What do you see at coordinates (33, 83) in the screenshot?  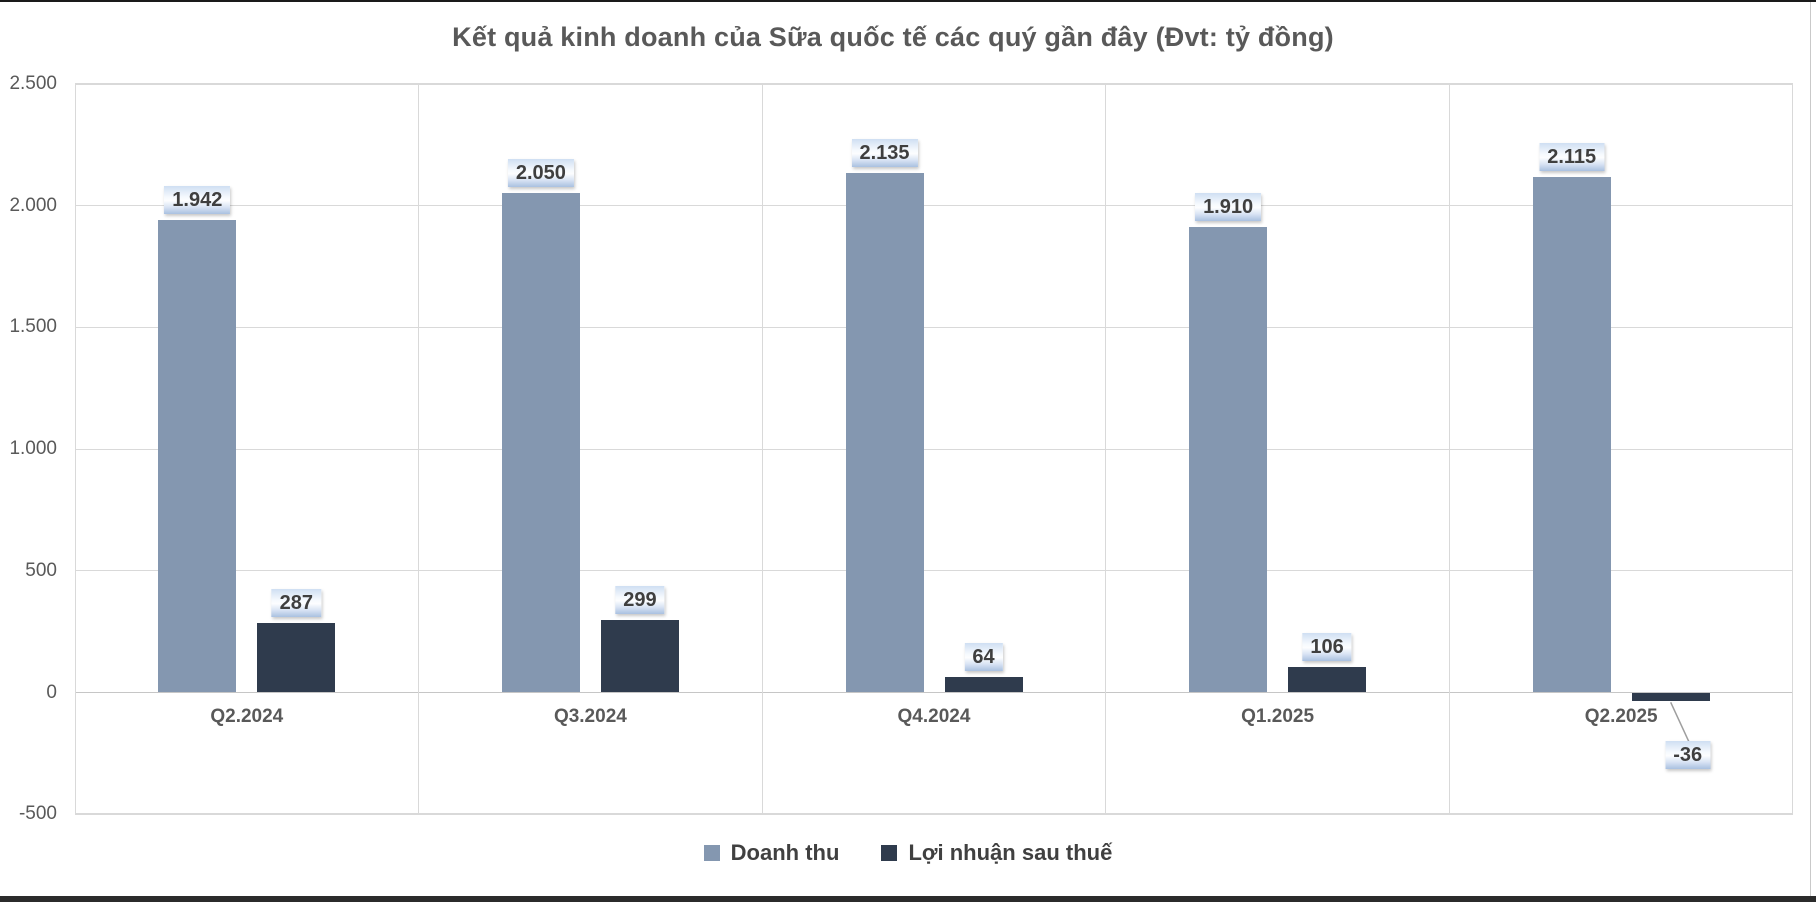 I see `y-tick-label-2500: 2.500` at bounding box center [33, 83].